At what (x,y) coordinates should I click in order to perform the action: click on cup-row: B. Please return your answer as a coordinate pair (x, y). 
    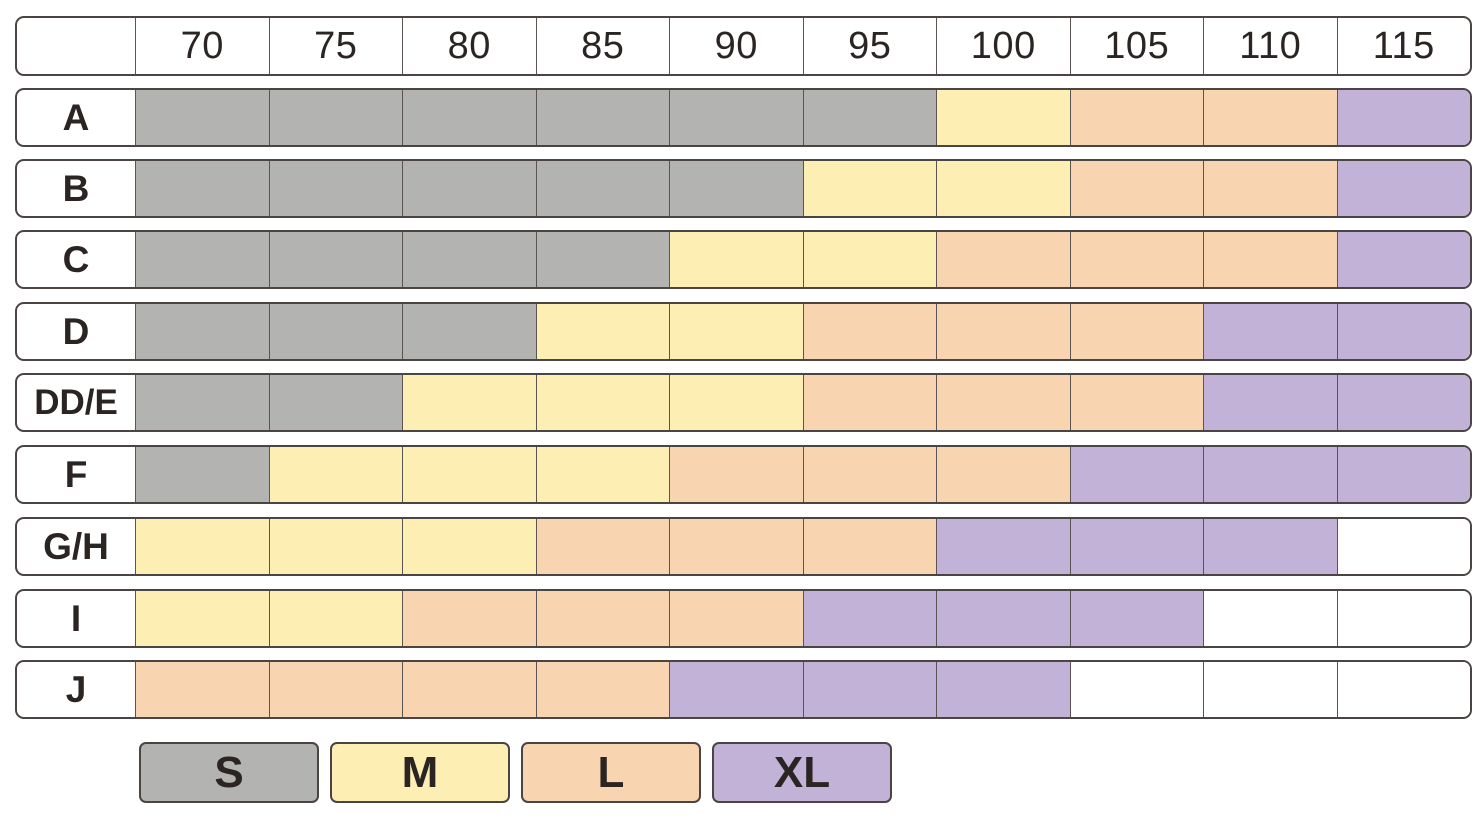
    Looking at the image, I should click on (743, 188).